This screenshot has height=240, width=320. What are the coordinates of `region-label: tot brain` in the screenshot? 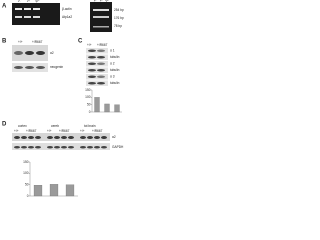 It's located at (90, 126).